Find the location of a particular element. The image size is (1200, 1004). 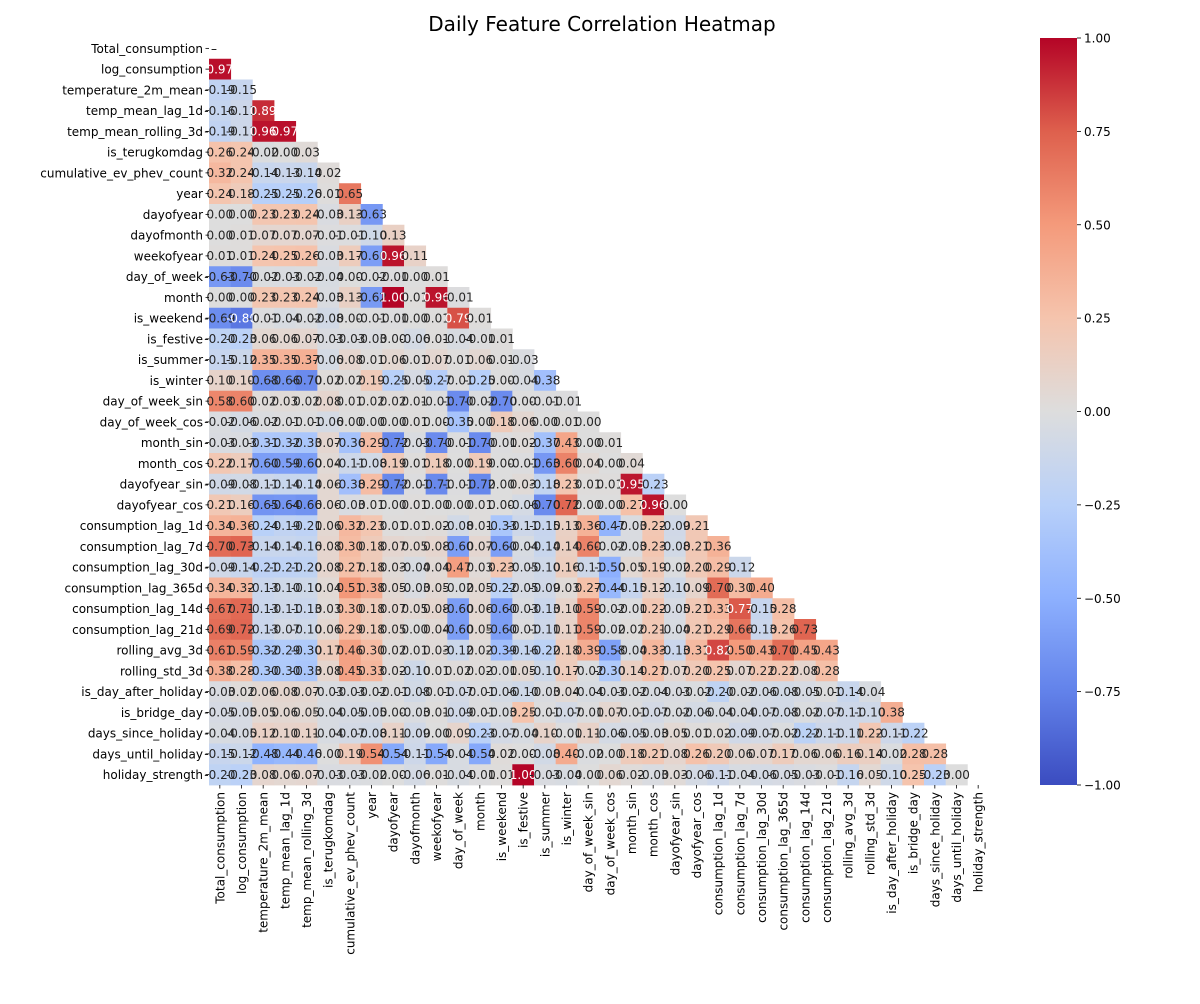

heatmap-cell-value: -0.08 is located at coordinates (371, 464).